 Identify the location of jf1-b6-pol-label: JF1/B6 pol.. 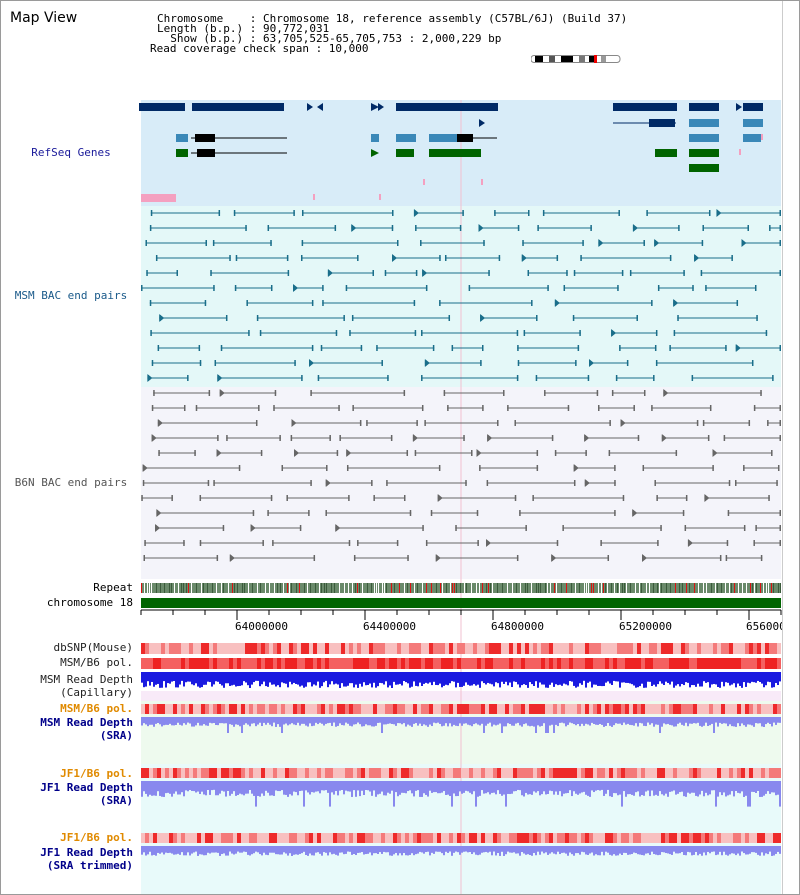
(96, 773).